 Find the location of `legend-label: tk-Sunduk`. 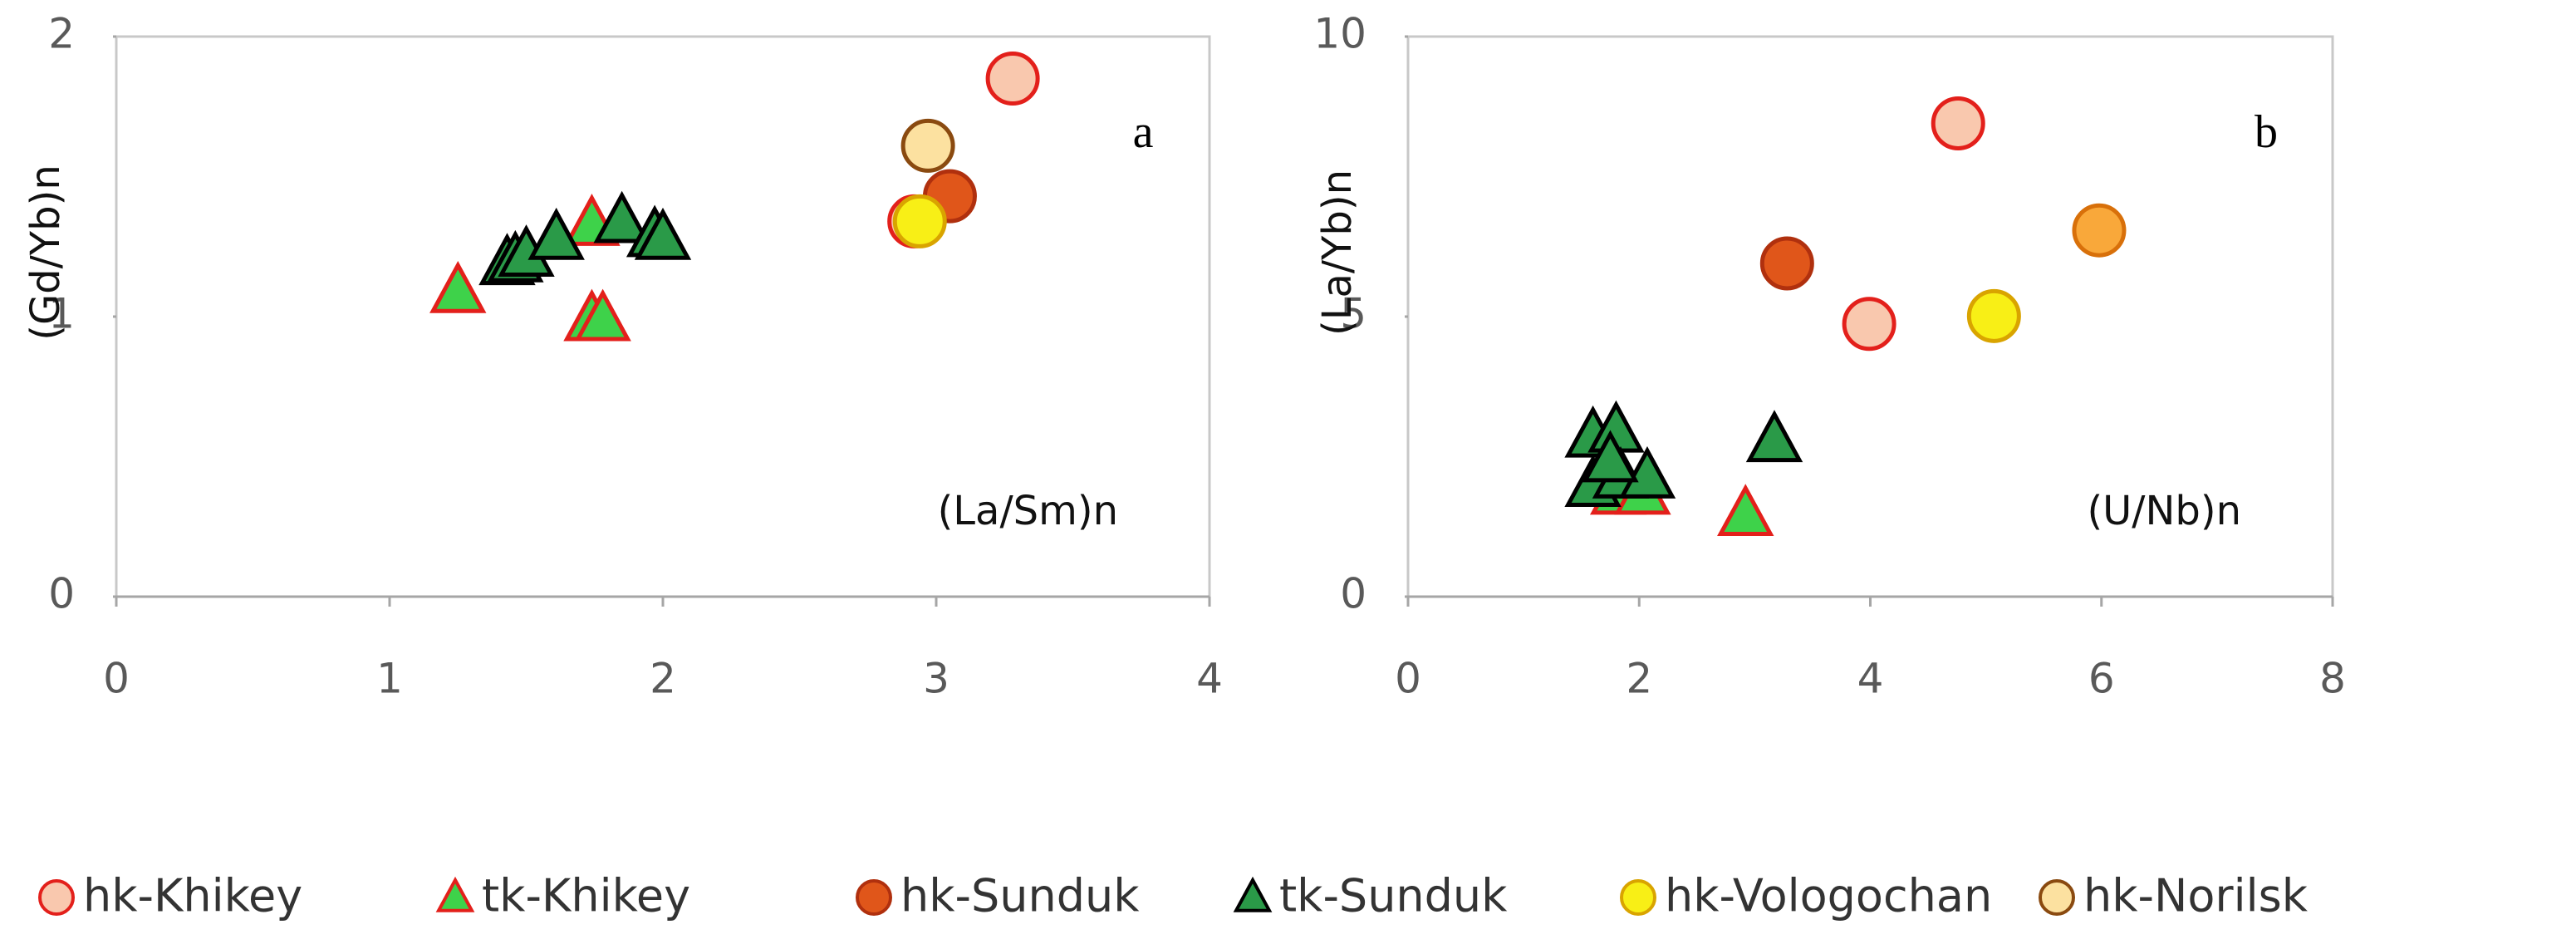

legend-label: tk-Sunduk is located at coordinates (1393, 896).